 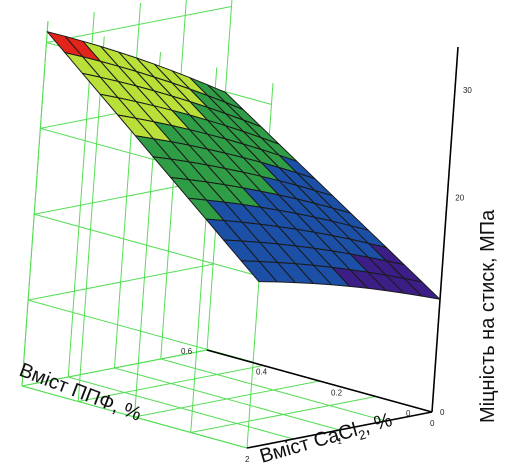 What do you see at coordinates (459, 197) in the screenshot?
I see `z-tick-label: 20` at bounding box center [459, 197].